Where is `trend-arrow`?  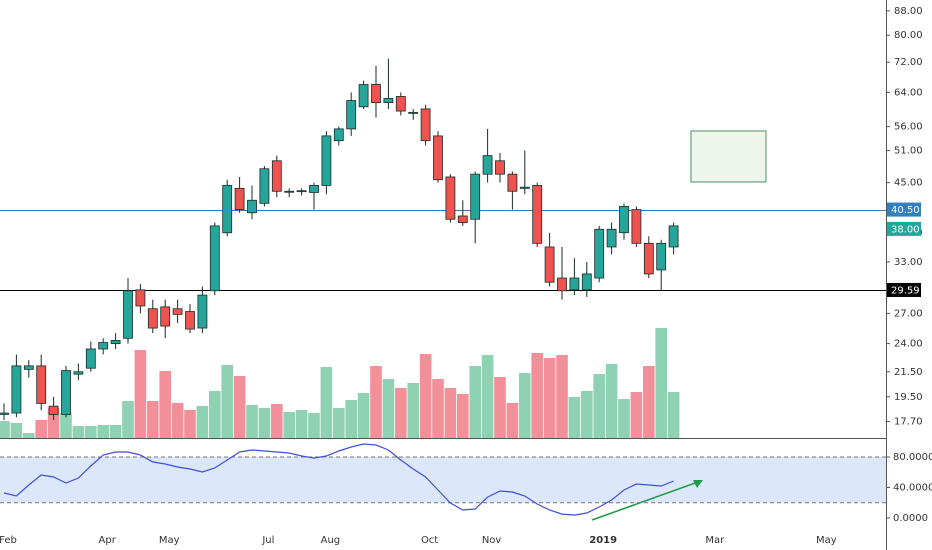
trend-arrow is located at coordinates (645, 501).